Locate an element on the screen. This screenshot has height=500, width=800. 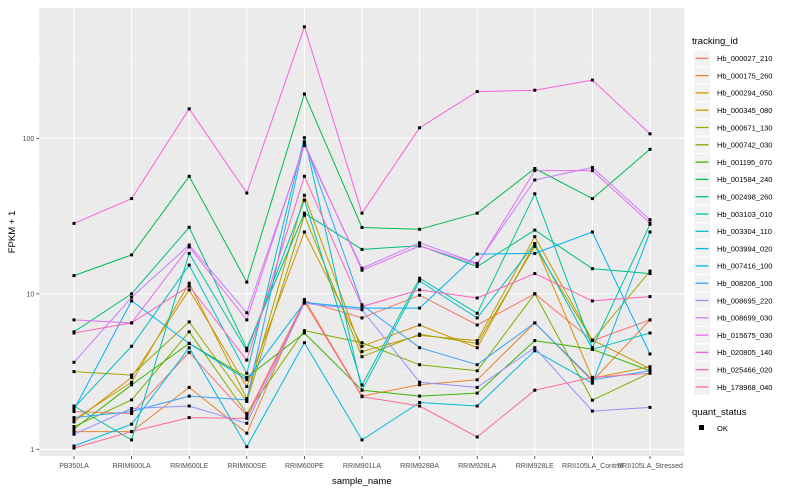
legend-entry-Hb_002498_260: Hb_002498_260 is located at coordinates (733, 196).